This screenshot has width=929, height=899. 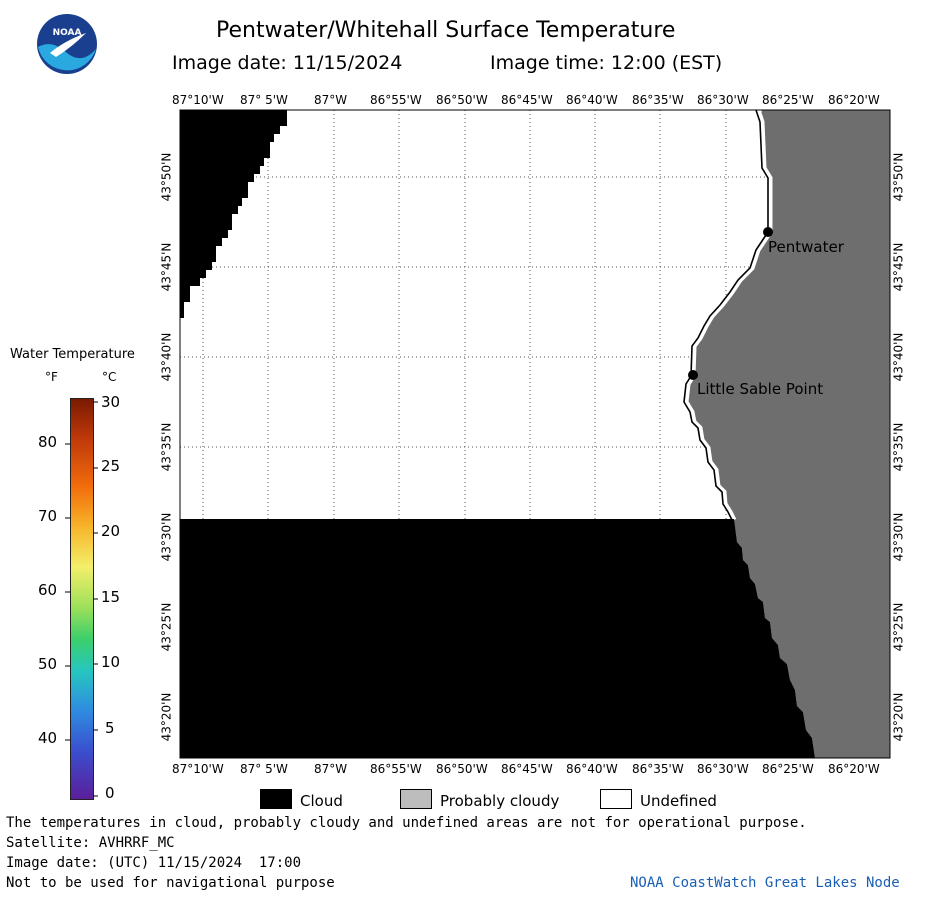 What do you see at coordinates (48, 516) in the screenshot?
I see `colorbar-f-tick: 70` at bounding box center [48, 516].